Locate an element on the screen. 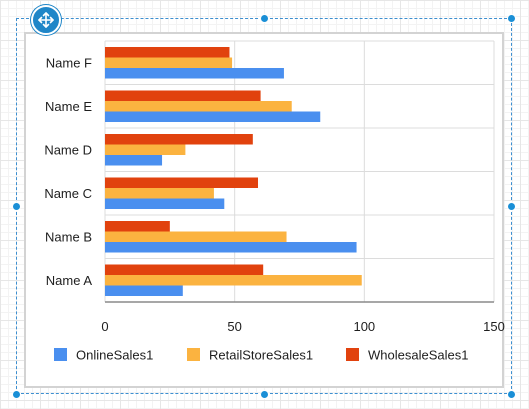  category-label: Name F is located at coordinates (69, 62).